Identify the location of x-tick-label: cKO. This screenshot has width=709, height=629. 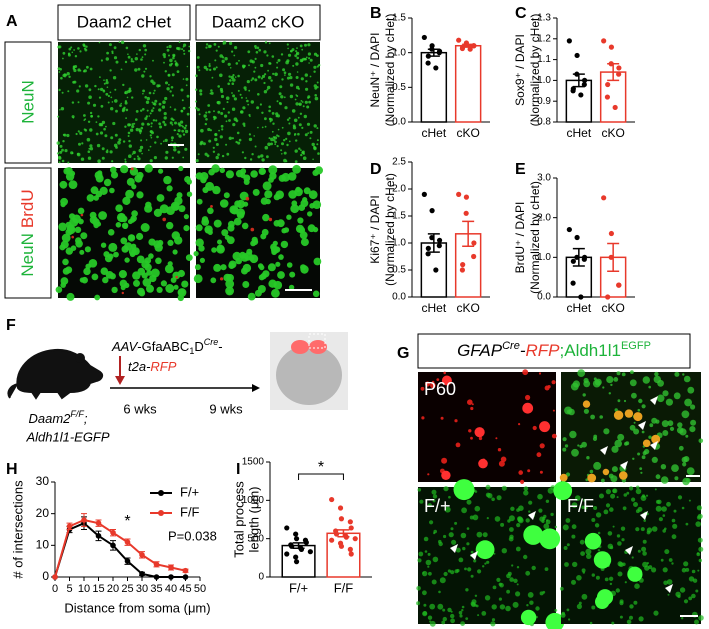
(612, 308).